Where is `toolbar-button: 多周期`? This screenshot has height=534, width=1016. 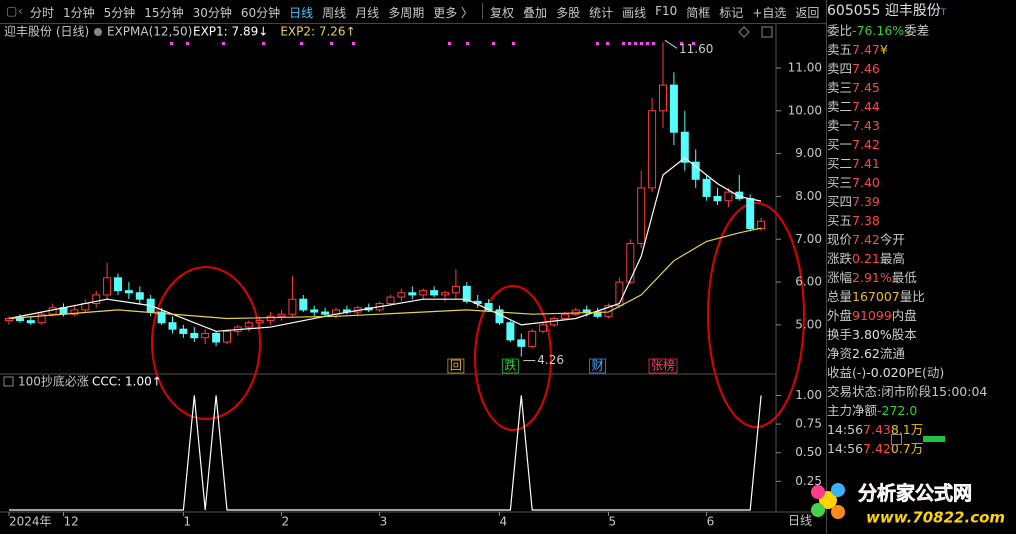 toolbar-button: 多周期 is located at coordinates (406, 13).